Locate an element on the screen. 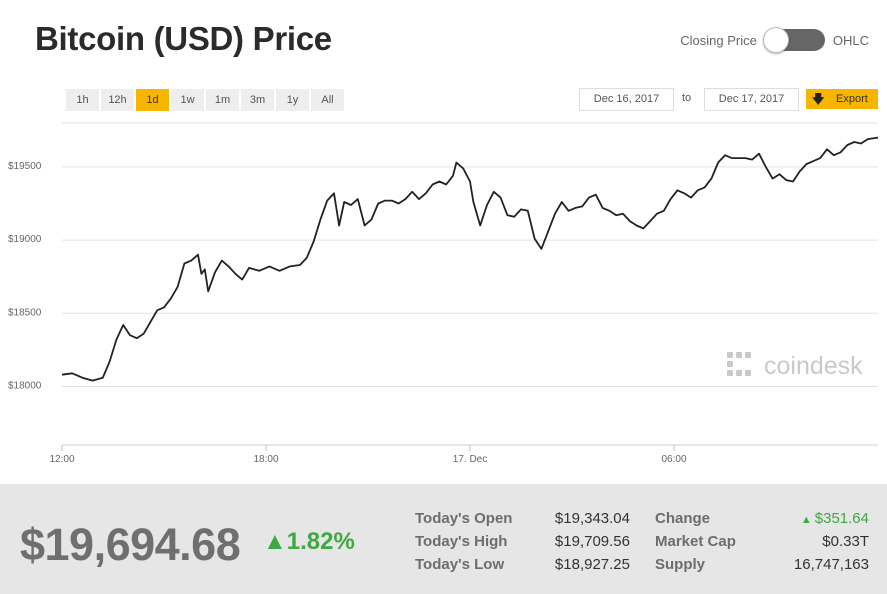  range-button-1y: 1y is located at coordinates (292, 100).